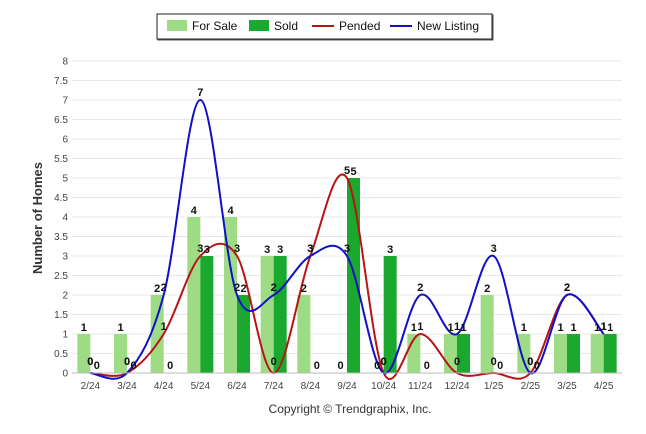  Describe the element at coordinates (65, 374) in the screenshot. I see `y-tick-label: 0` at that location.